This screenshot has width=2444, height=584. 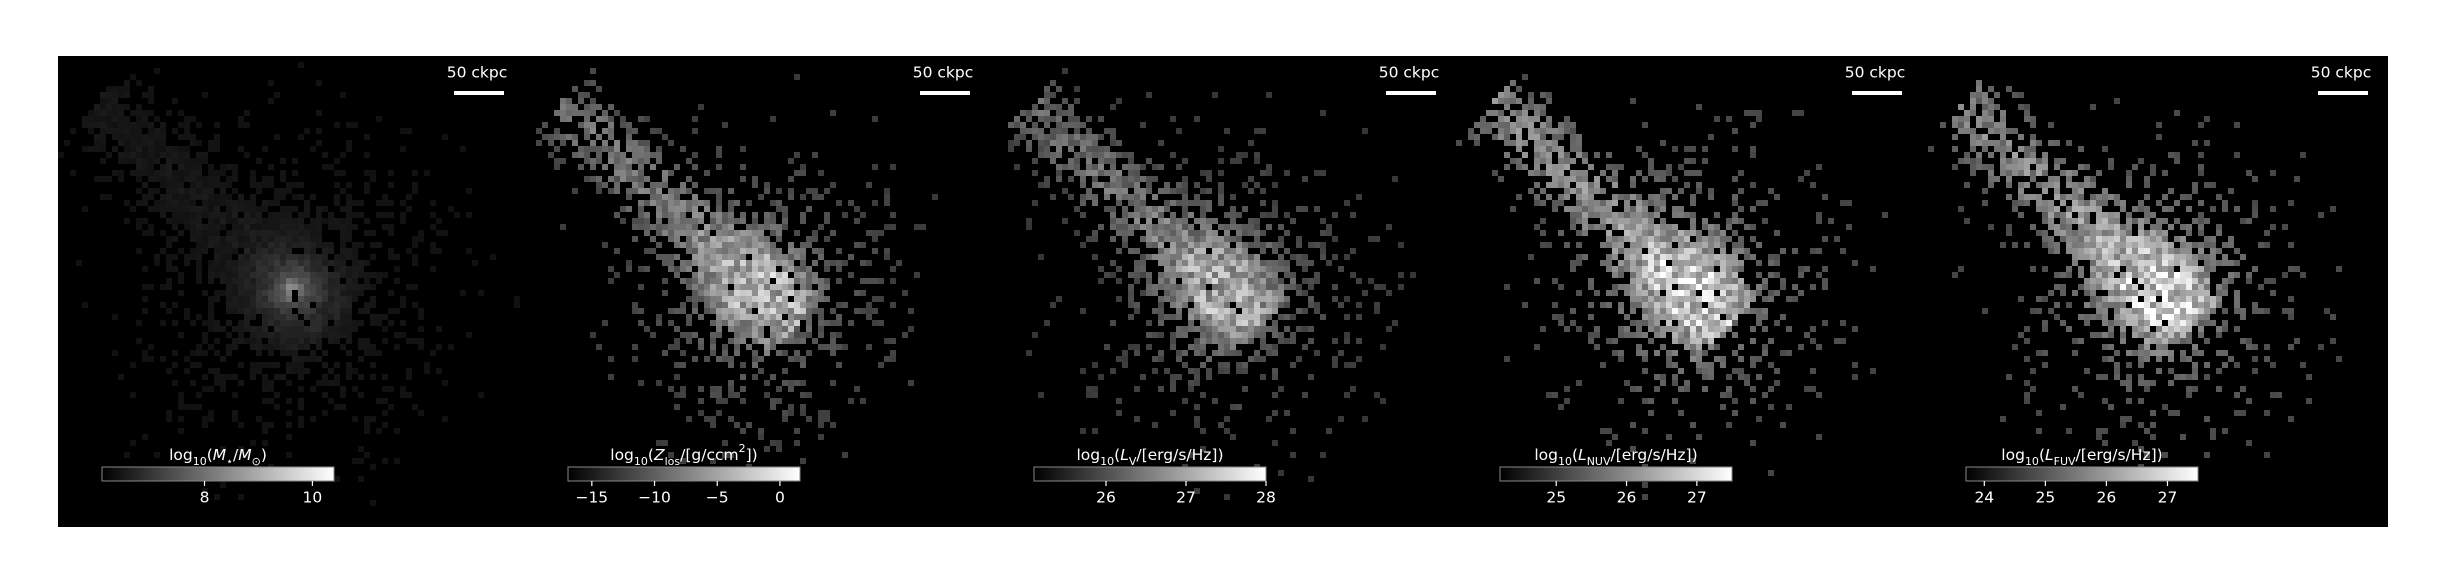 What do you see at coordinates (1546, 455) in the screenshot?
I see `label-part: log` at bounding box center [1546, 455].